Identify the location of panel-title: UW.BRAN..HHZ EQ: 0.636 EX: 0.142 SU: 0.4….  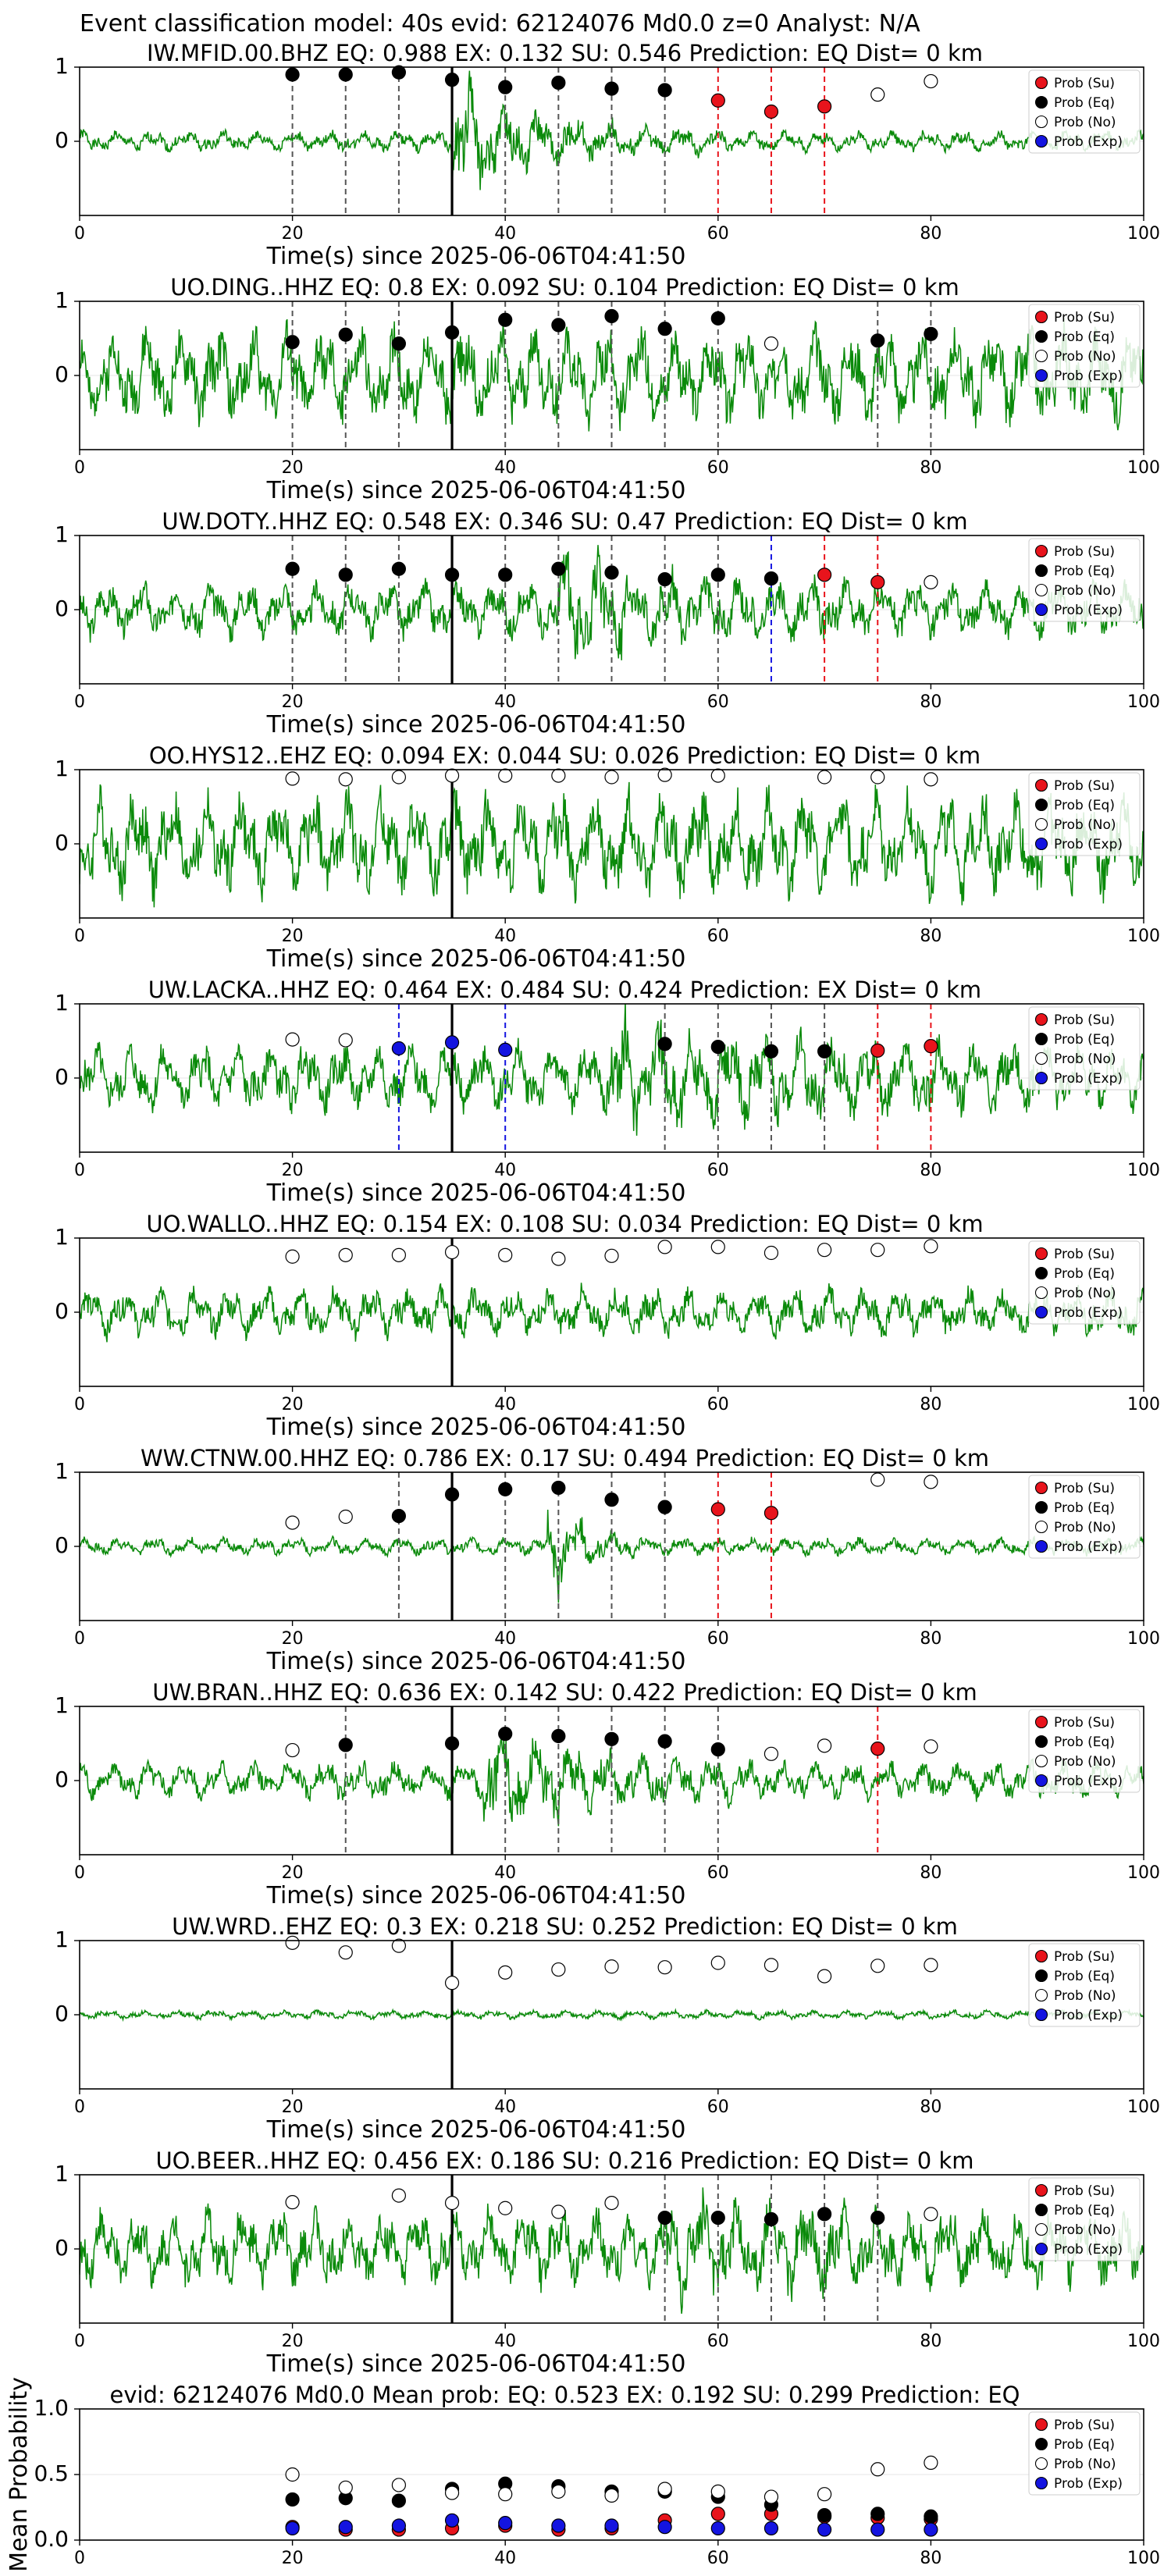
(564, 1692).